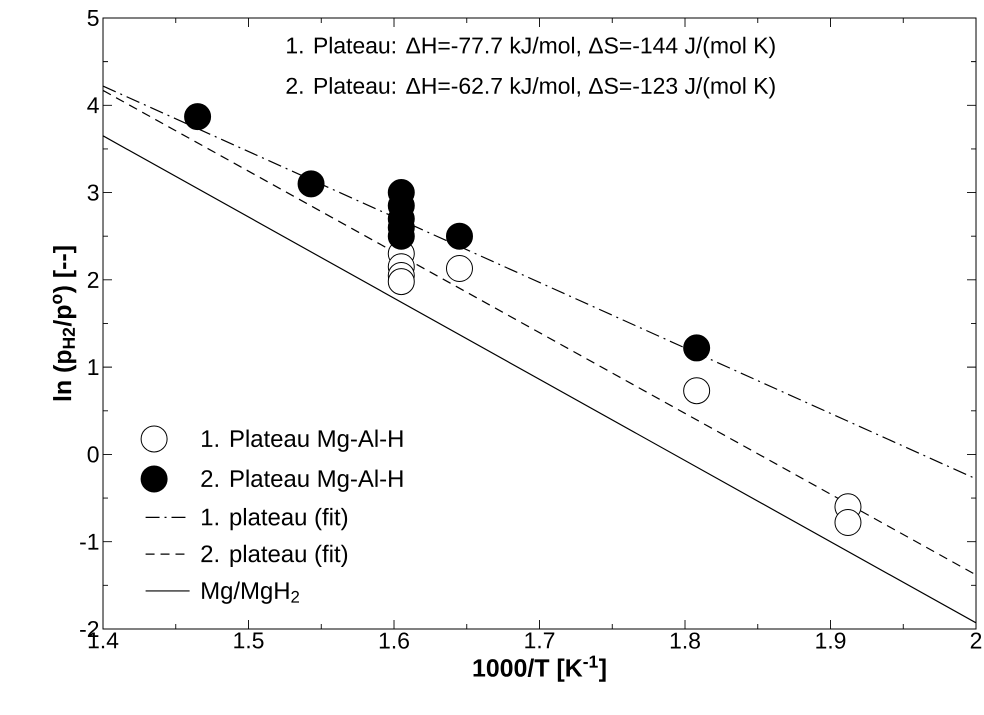 Image resolution: width=984 pixels, height=715 pixels. Describe the element at coordinates (93, 454) in the screenshot. I see `y-tick-label: 0` at that location.